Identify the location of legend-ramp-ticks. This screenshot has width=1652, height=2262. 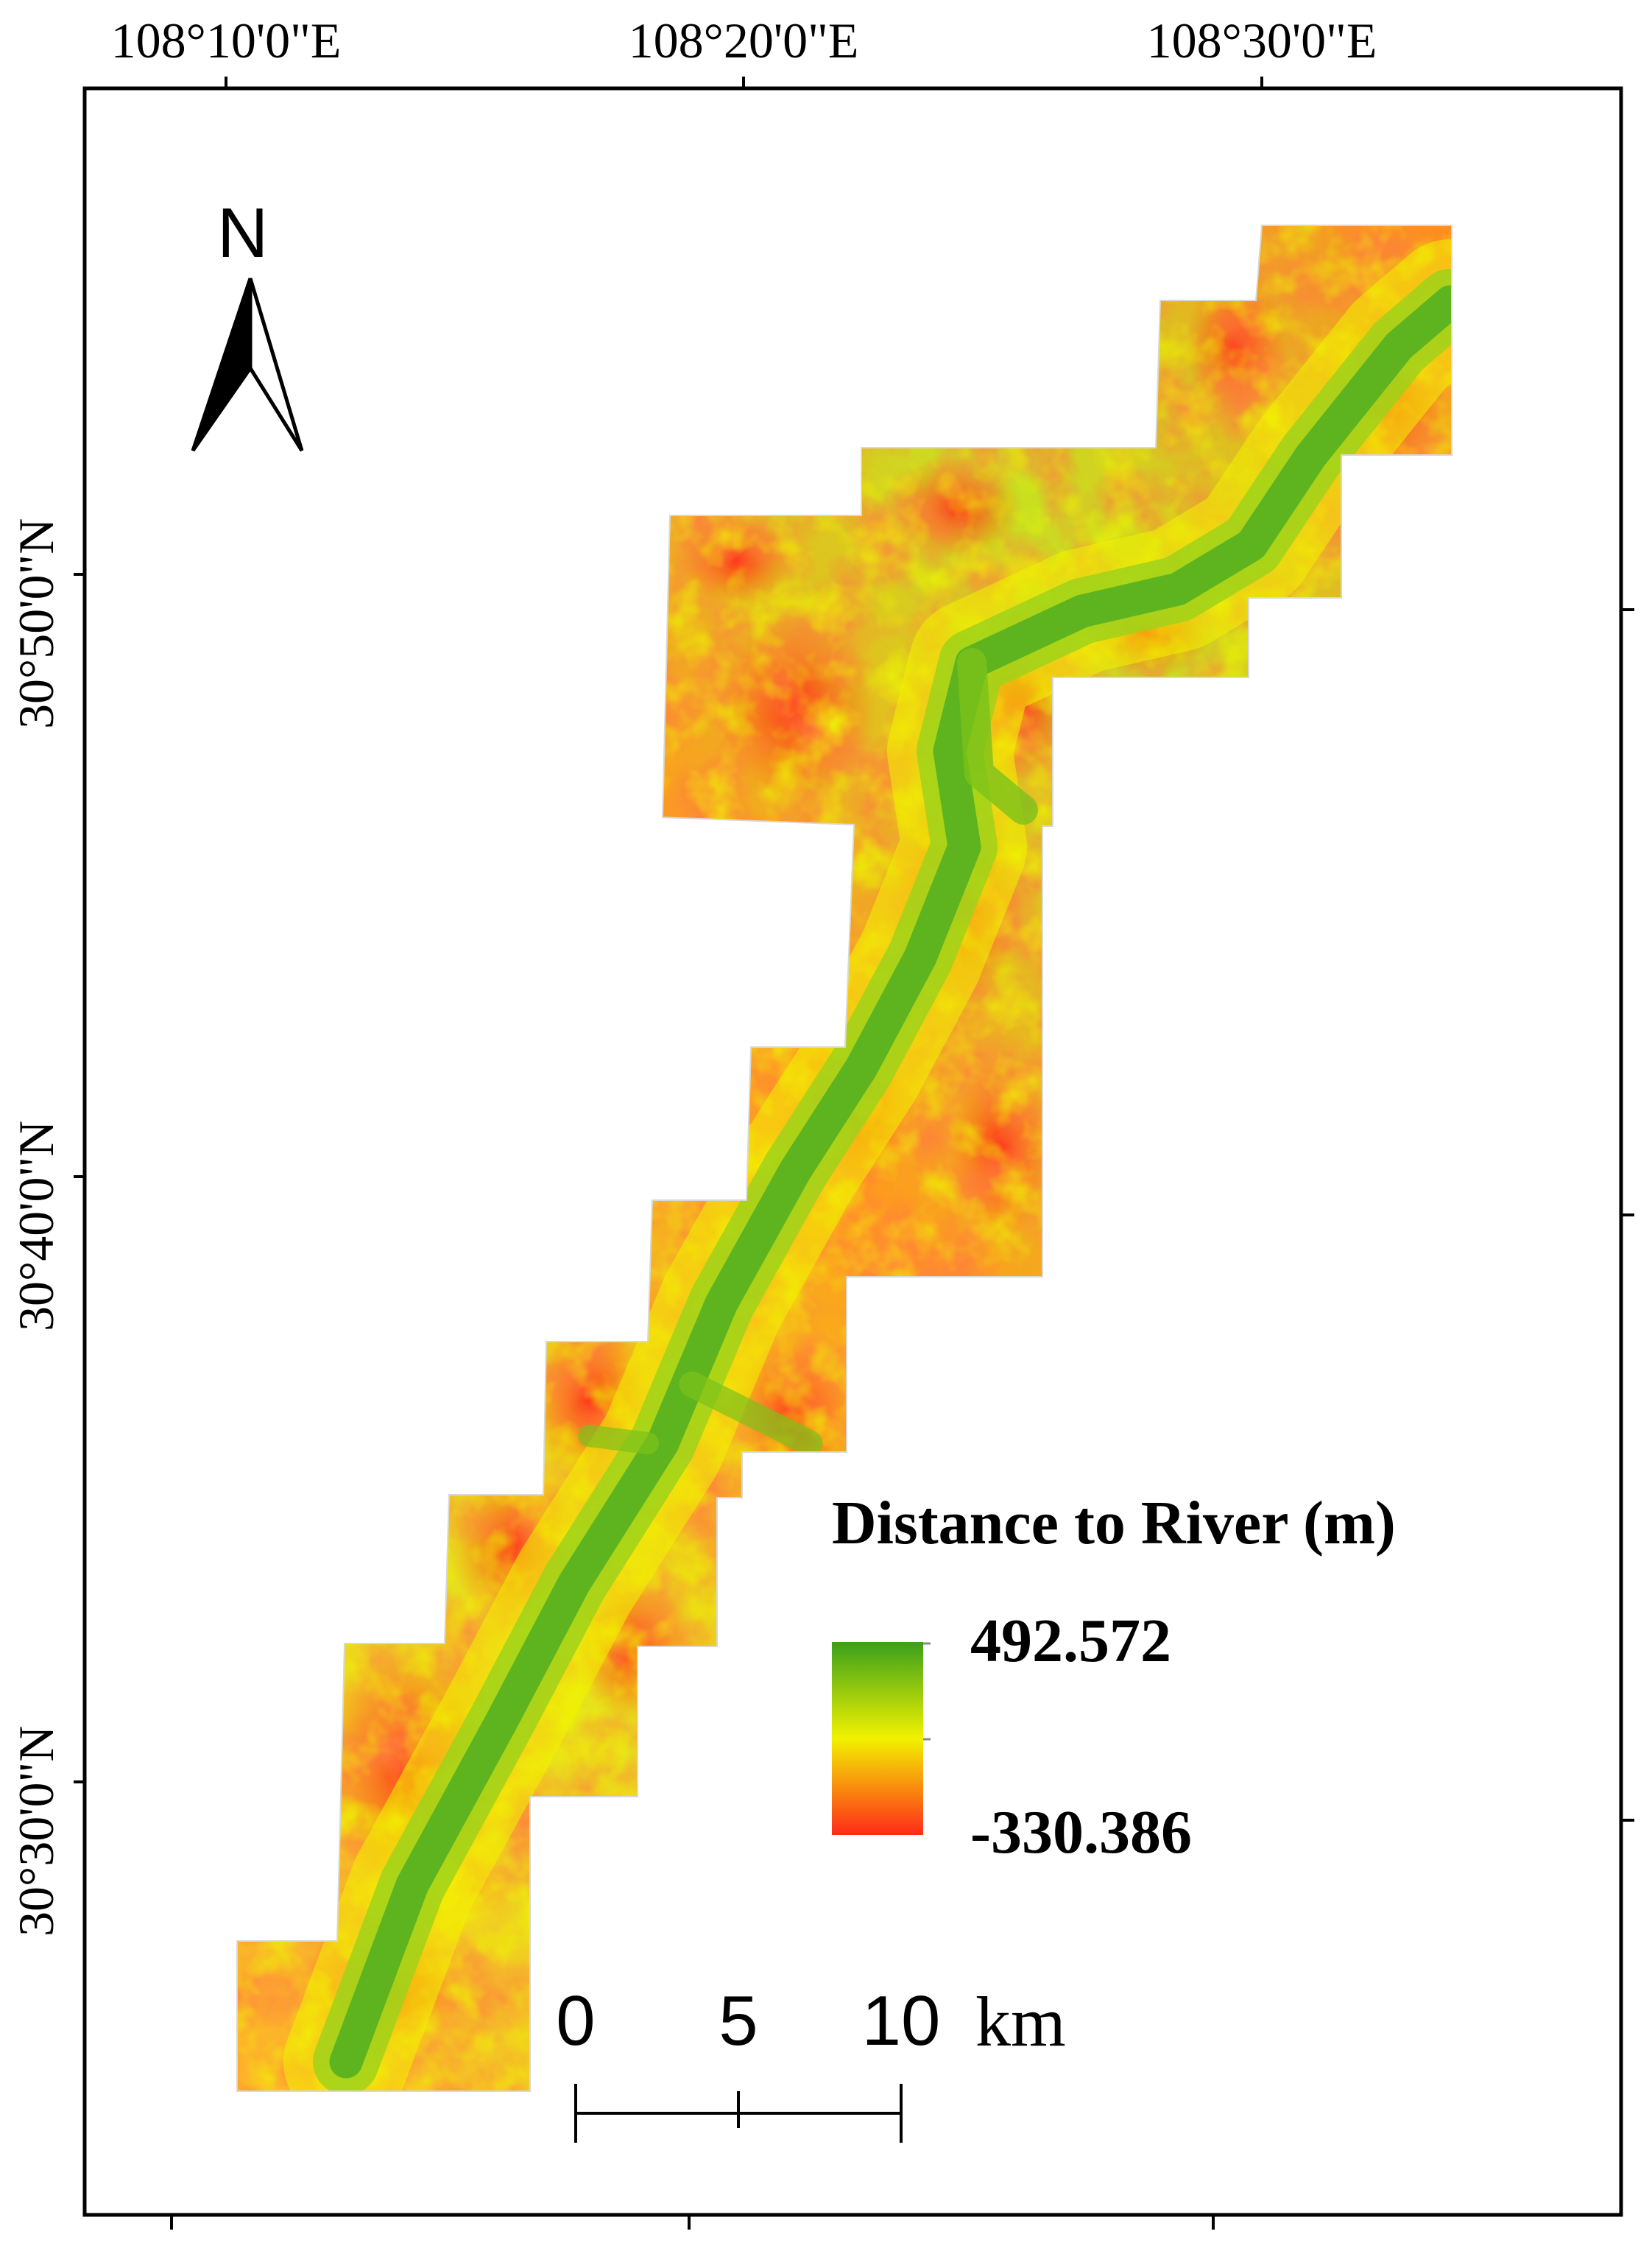
(927, 1691).